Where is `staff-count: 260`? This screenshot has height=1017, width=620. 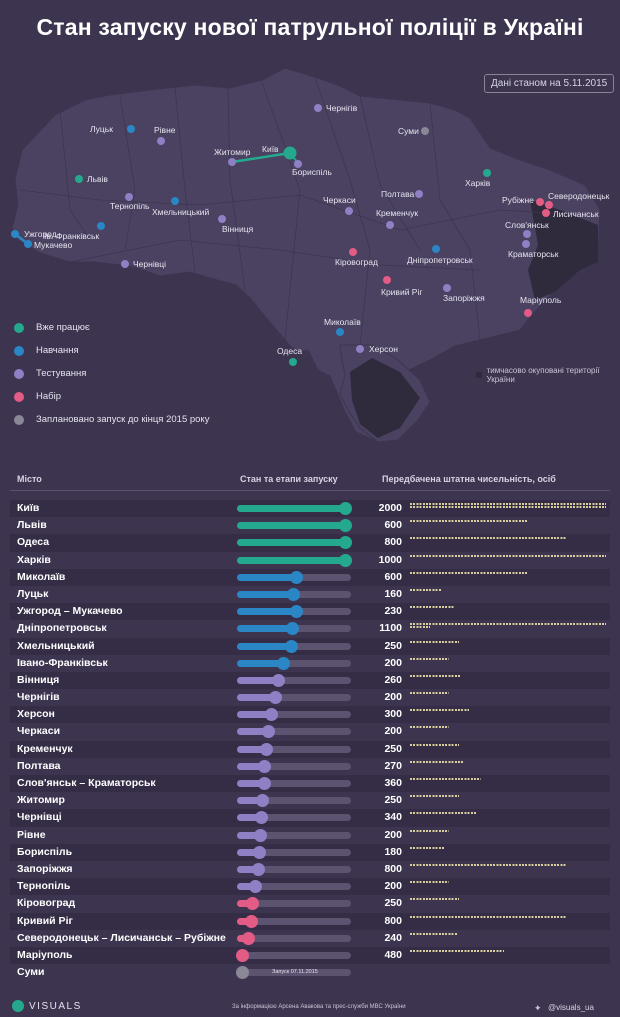
staff-count: 260 is located at coordinates (393, 679).